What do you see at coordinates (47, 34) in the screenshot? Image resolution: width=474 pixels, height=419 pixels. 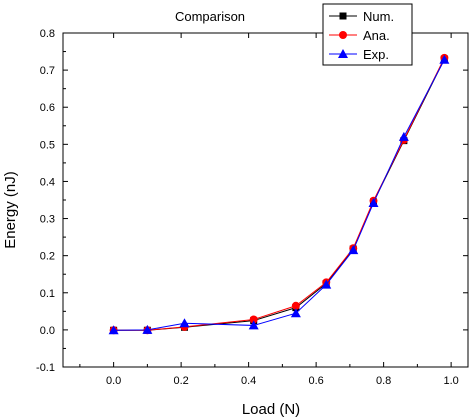 I see `y-tick-label: 0.8` at bounding box center [47, 34].